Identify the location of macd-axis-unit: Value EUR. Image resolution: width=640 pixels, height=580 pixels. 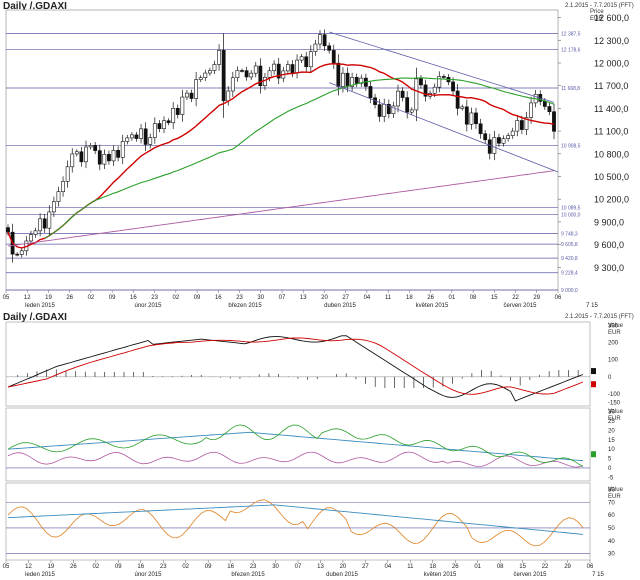
(615, 330).